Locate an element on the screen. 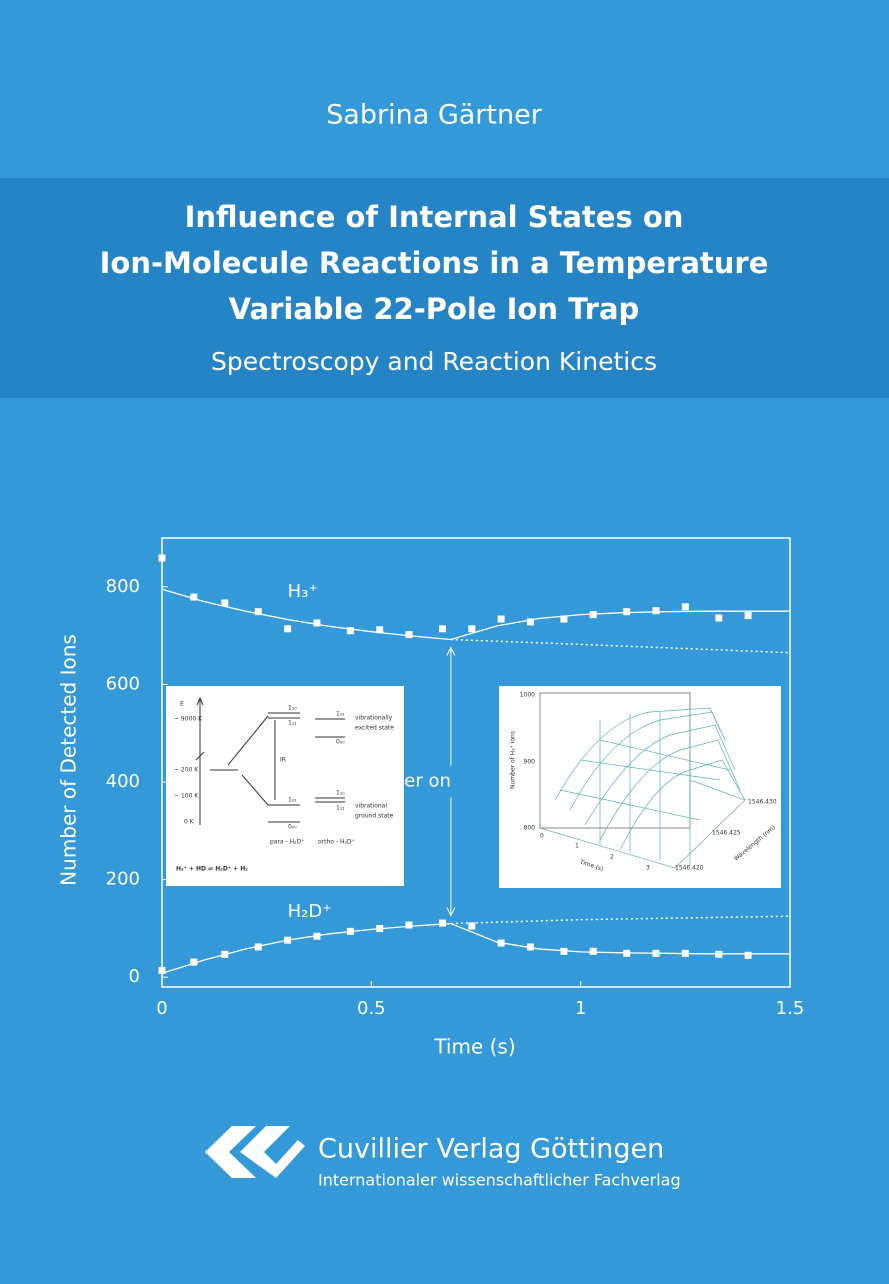  title: Variable 22-Pole Ion Trap is located at coordinates (434, 309).